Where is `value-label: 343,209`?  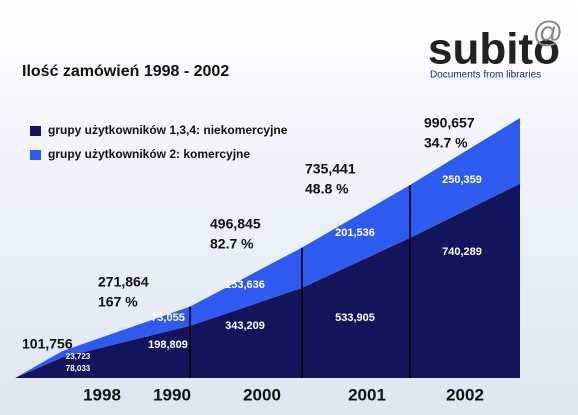
value-label: 343,209 is located at coordinates (245, 326).